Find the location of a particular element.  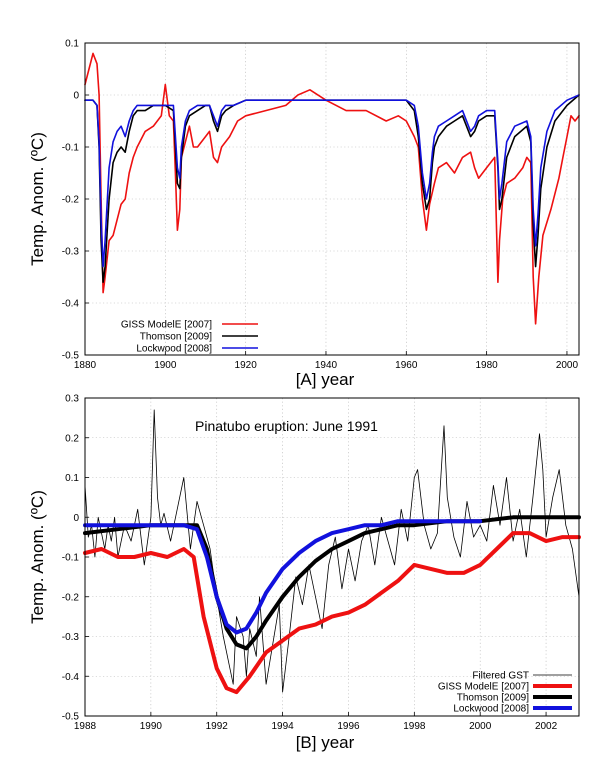

x-tick-label: 1940 is located at coordinates (326, 365).